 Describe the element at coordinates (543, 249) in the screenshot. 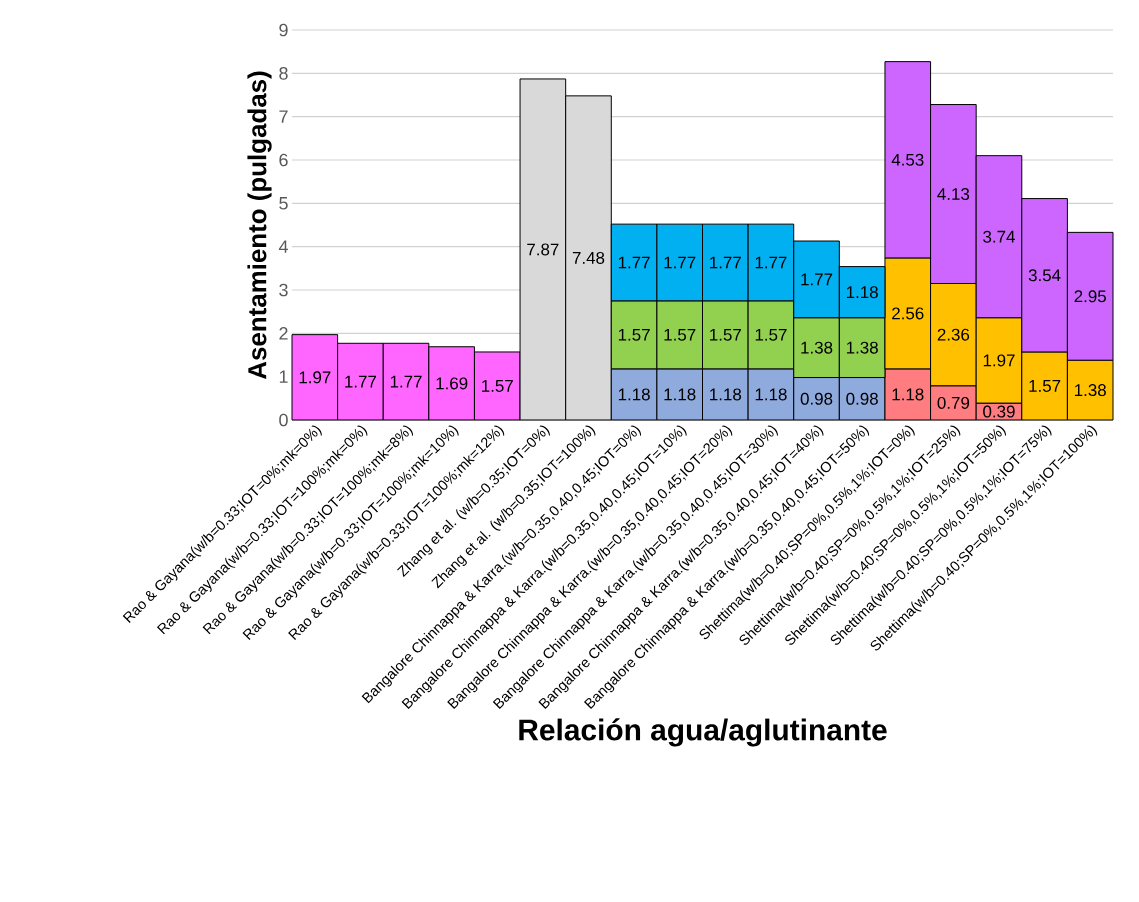

I see `data-label: 7.87` at that location.